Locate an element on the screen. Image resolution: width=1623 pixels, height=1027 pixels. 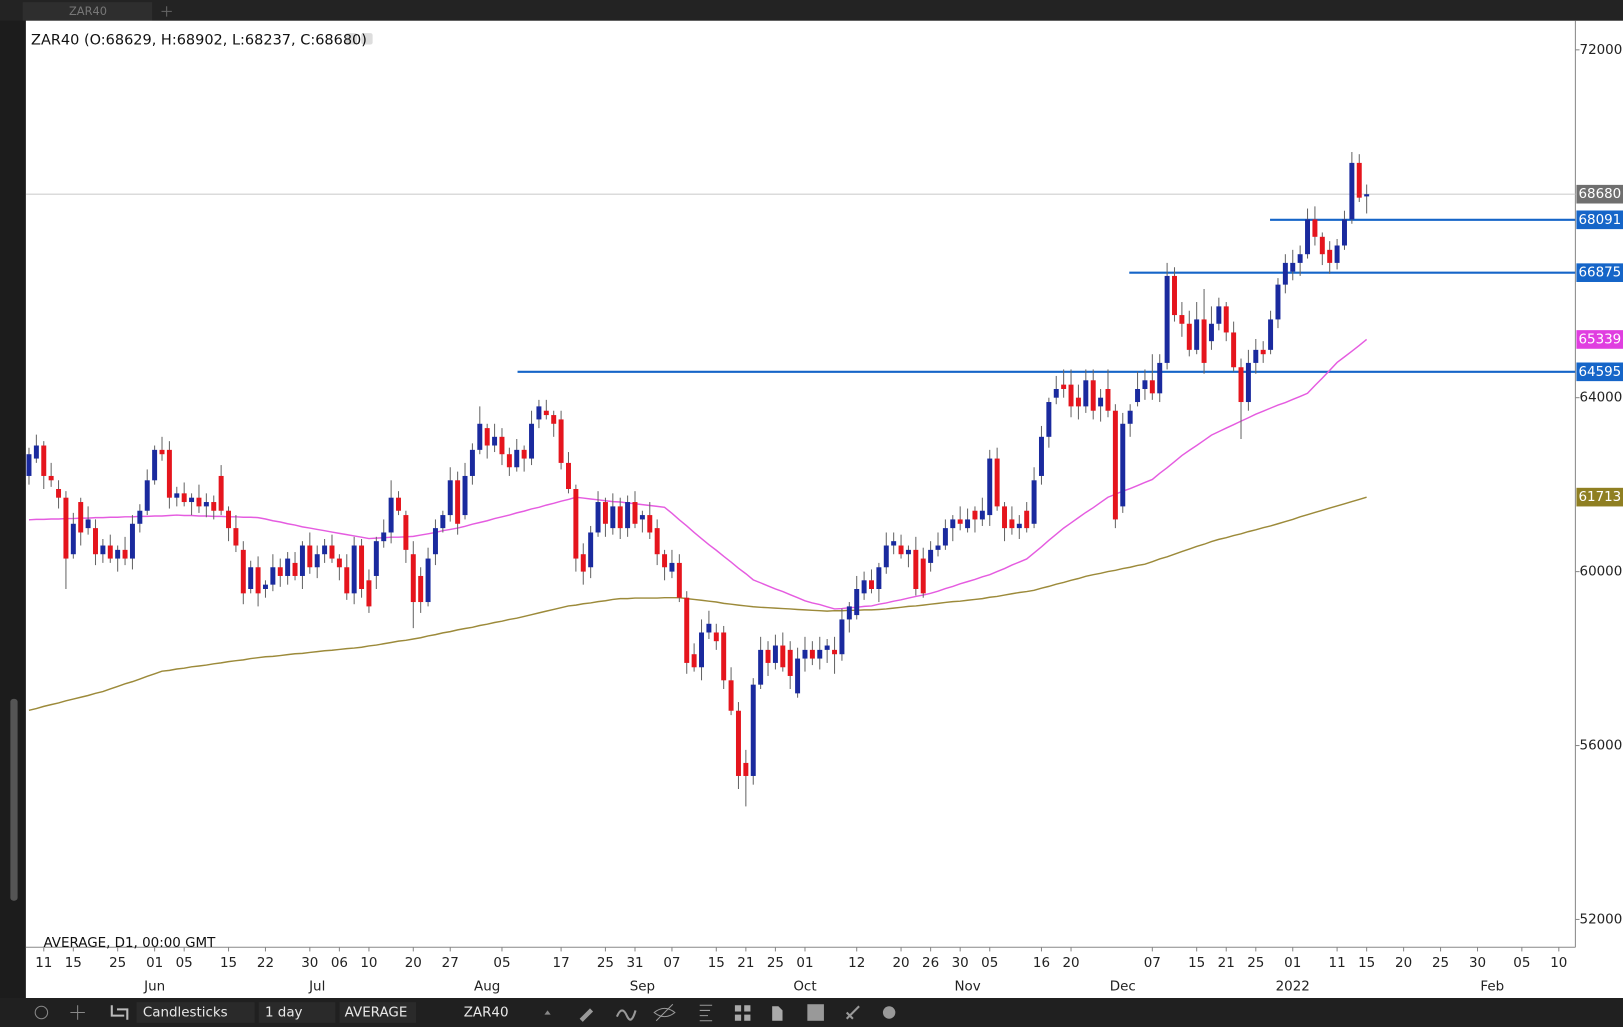
x-tick-label: 27 is located at coordinates (450, 963).